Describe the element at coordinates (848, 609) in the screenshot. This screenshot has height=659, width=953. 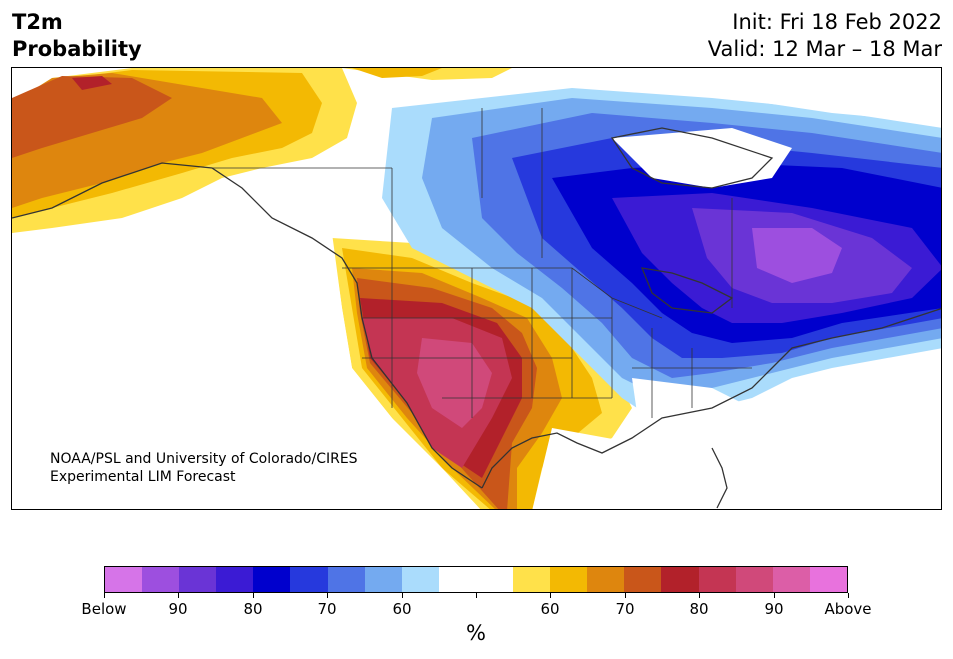
I see `colorbar-tick-label: Above` at that location.